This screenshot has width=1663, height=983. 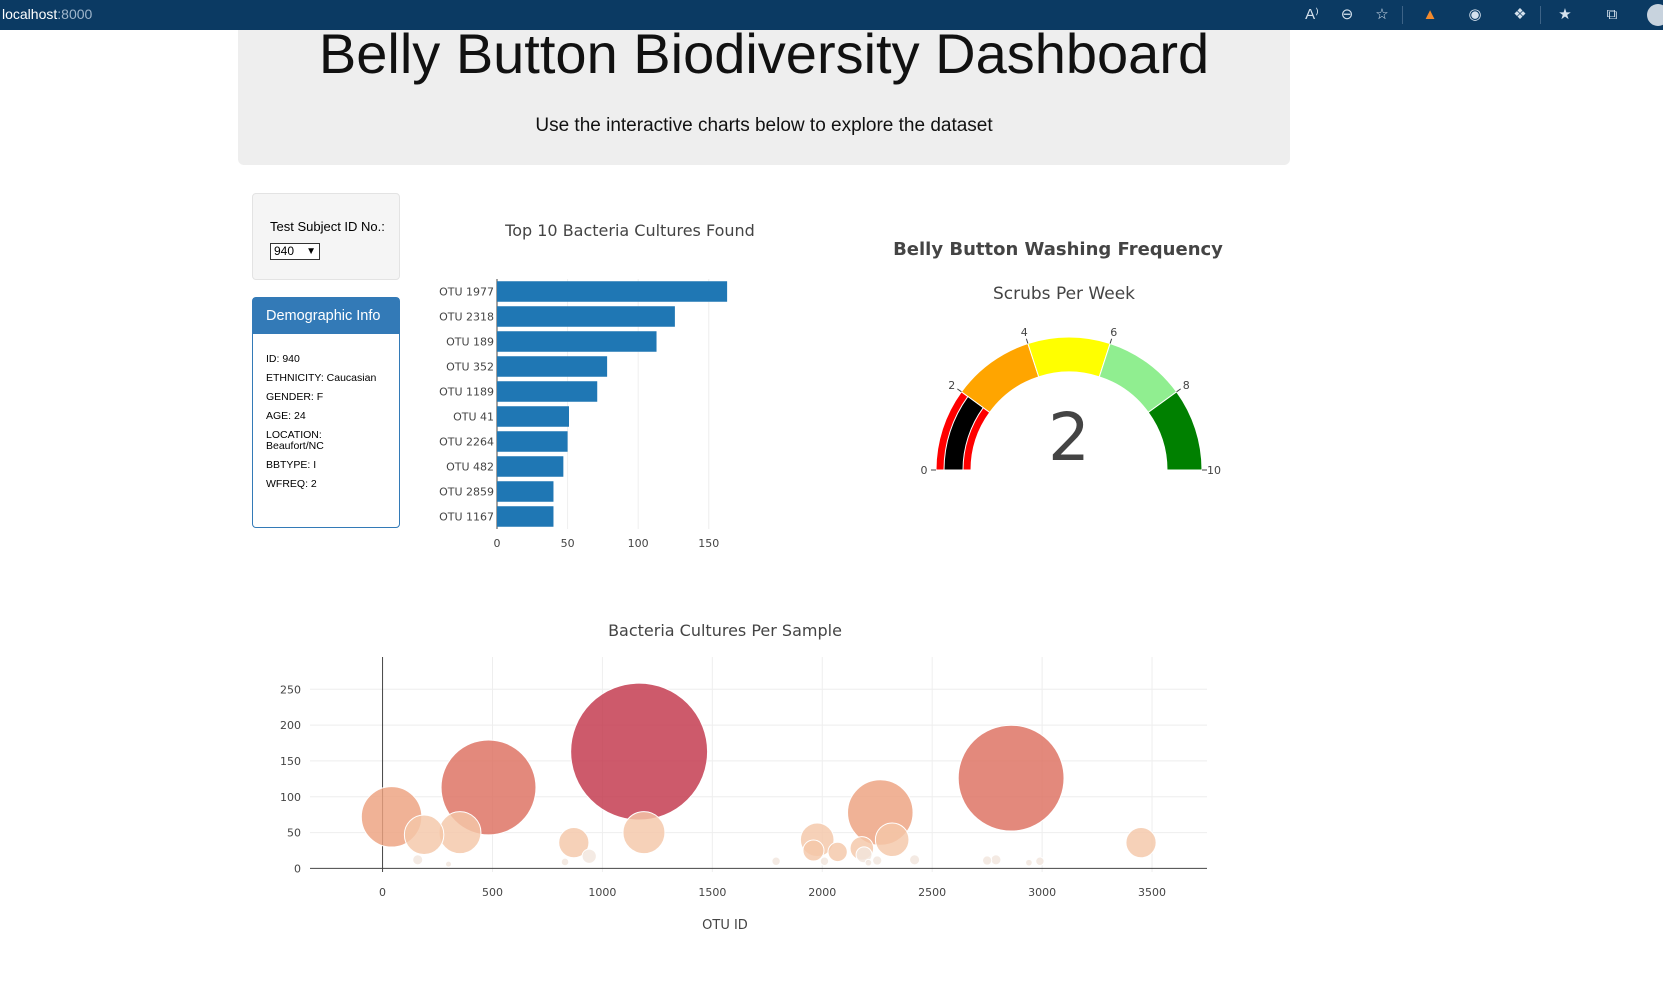 What do you see at coordinates (1612, 14) in the screenshot?
I see `collections-icon: ⧉` at bounding box center [1612, 14].